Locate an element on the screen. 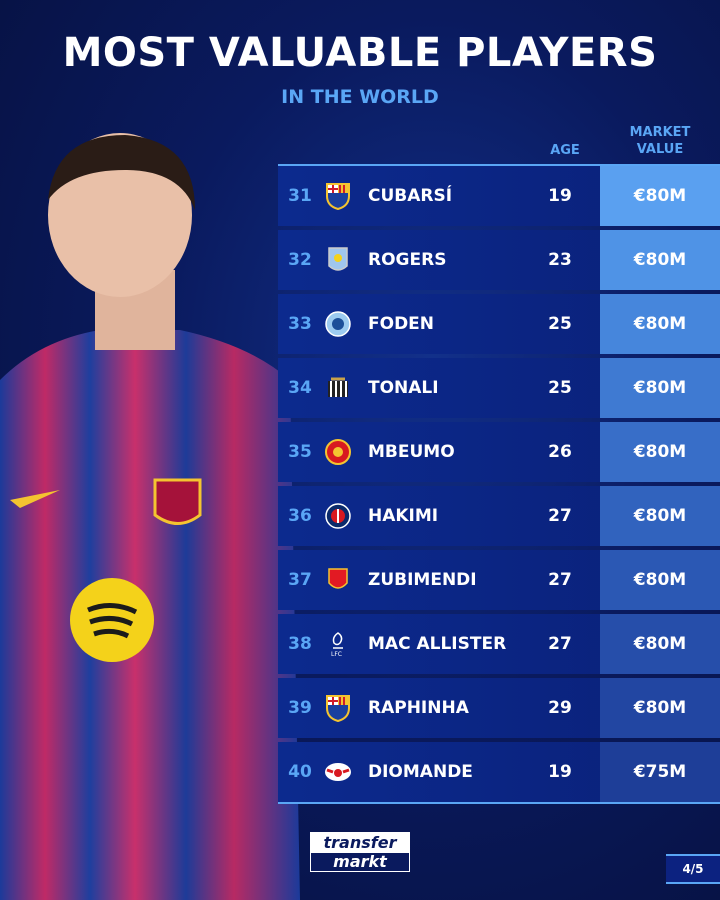  rank: 34 is located at coordinates (300, 388).